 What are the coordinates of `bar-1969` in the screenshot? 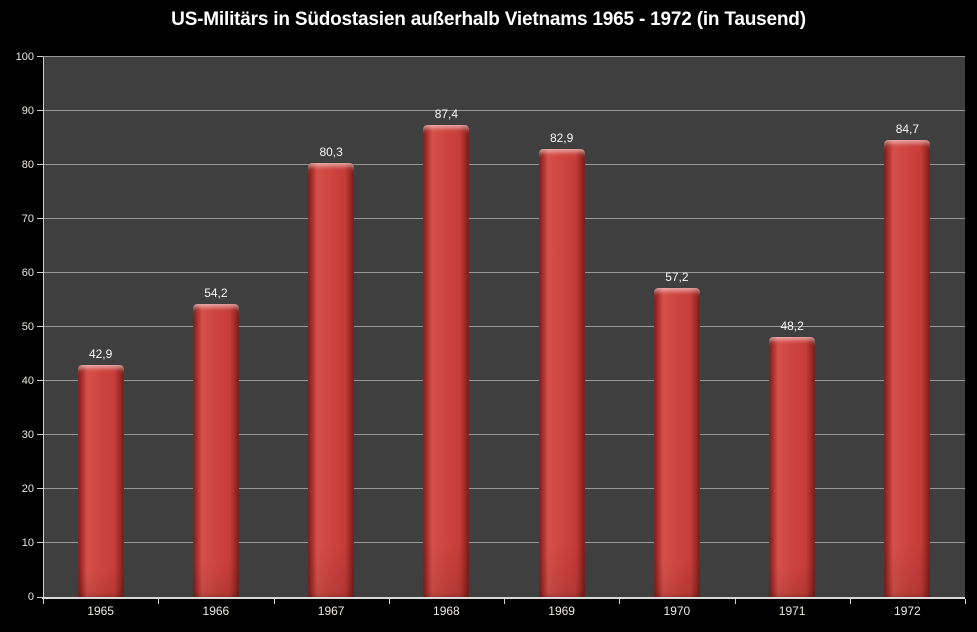 It's located at (561, 373).